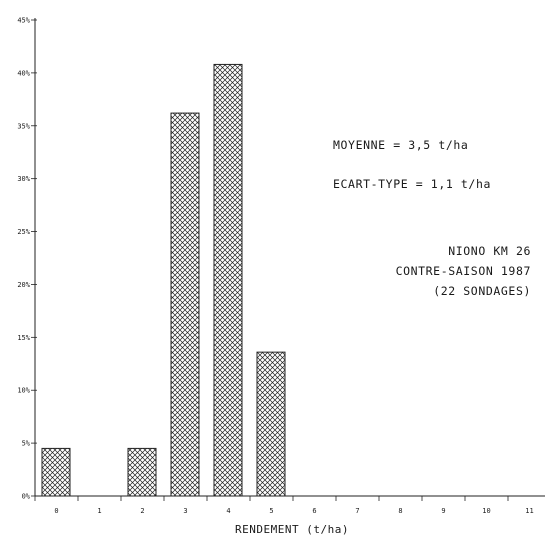  What do you see at coordinates (23, 232) in the screenshot?
I see `y-tick-label: 25%` at bounding box center [23, 232].